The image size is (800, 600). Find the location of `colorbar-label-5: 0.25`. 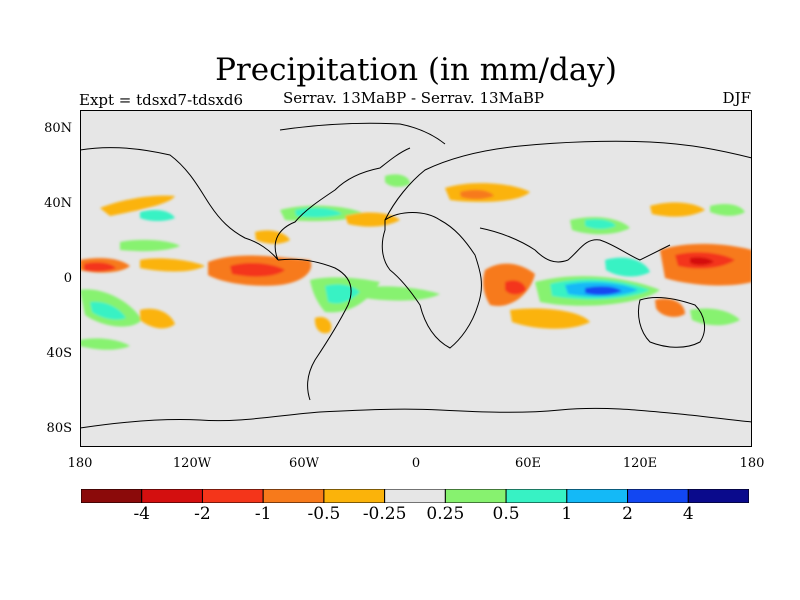

colorbar-label-5: 0.25 is located at coordinates (445, 514).